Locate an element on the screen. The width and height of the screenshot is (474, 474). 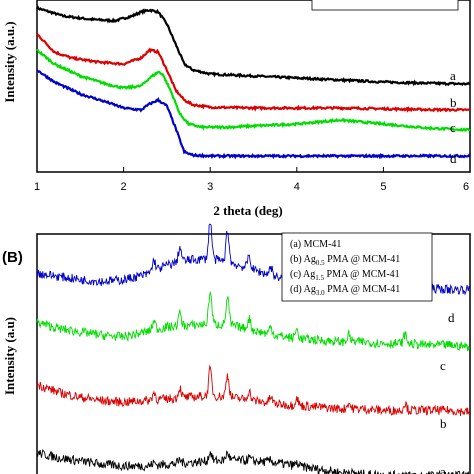
panel-b-legend-entry: (a) MCM-41 is located at coordinates (315, 244).